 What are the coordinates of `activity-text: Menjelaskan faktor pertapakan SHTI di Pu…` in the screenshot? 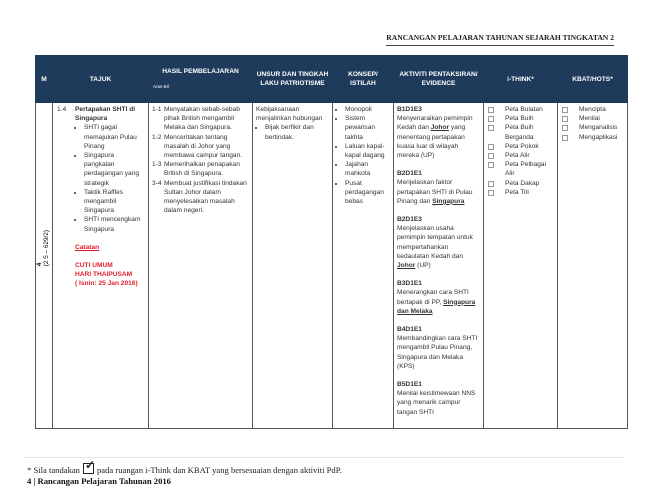 It's located at (438, 192).